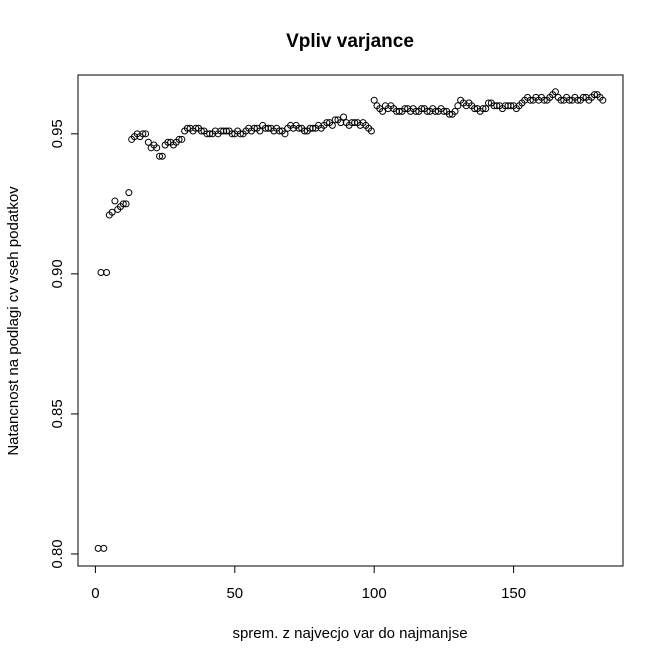  Describe the element at coordinates (349, 633) in the screenshot. I see `x-axis-label: sprem. z najvecjo var do najmanjse` at that location.